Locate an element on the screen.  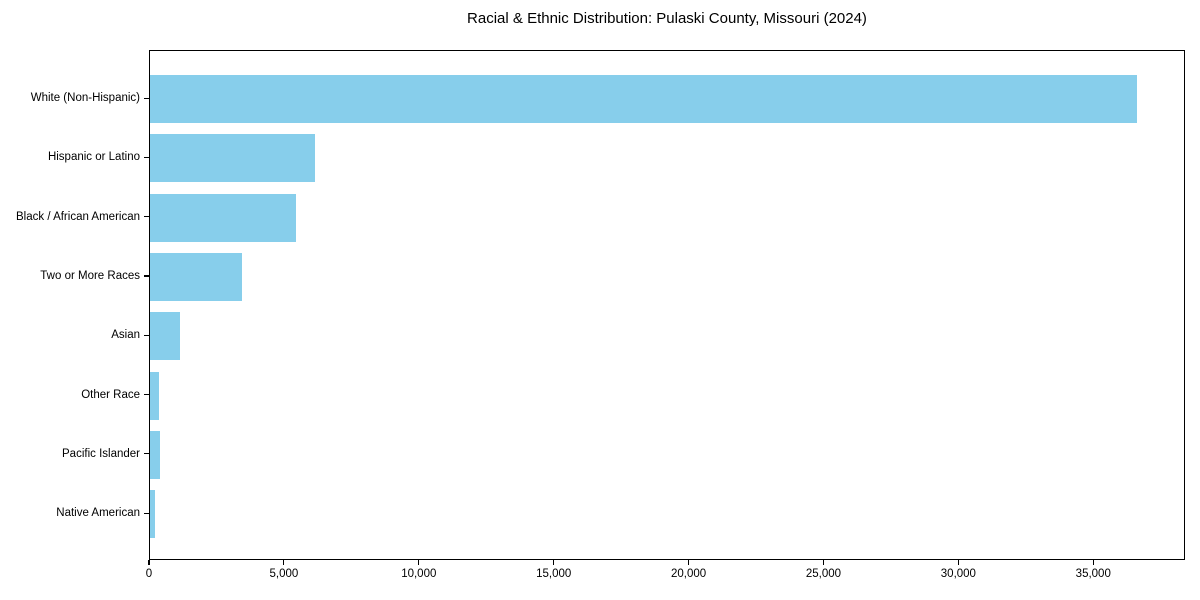
x-tick-label-10000: 10,000 is located at coordinates (419, 574).